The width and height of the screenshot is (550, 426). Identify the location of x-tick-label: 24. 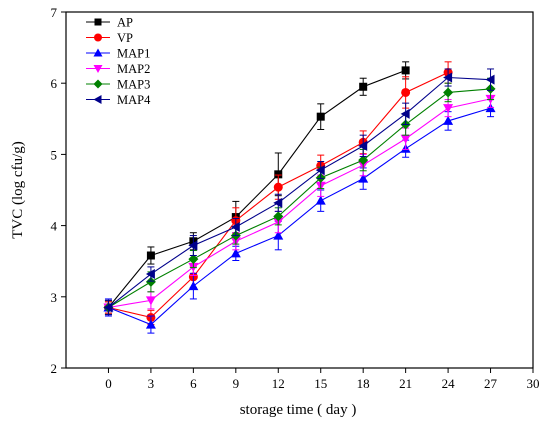
(449, 383).